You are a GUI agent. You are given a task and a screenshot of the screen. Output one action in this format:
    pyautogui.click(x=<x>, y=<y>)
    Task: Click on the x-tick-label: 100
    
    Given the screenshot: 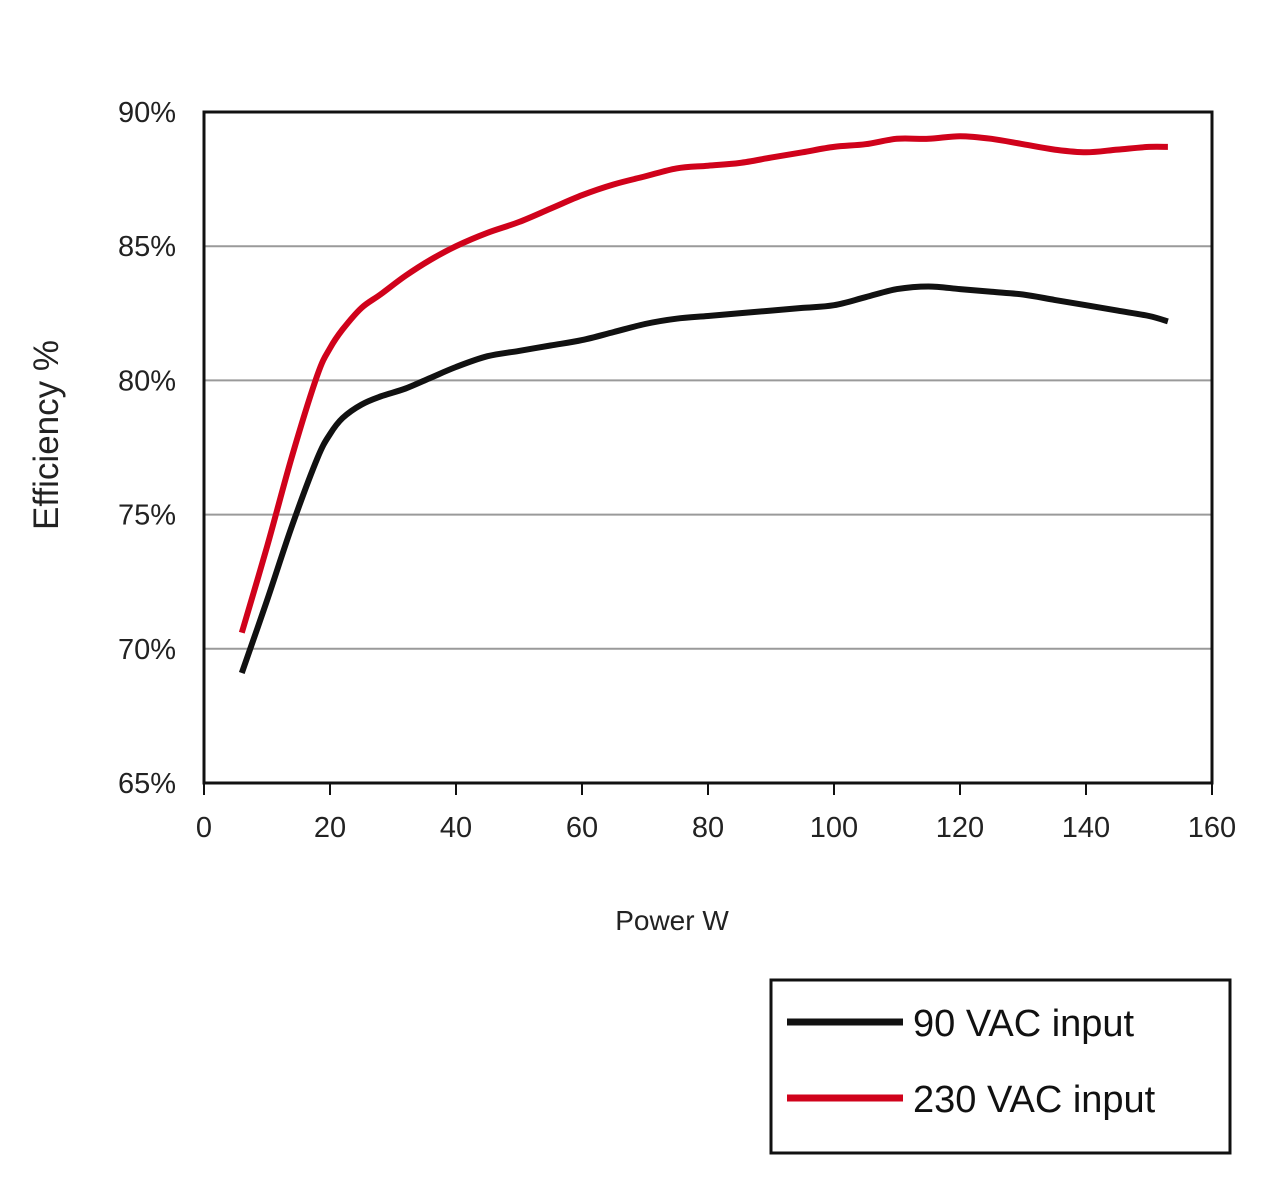 What is the action you would take?
    pyautogui.click(x=834, y=828)
    